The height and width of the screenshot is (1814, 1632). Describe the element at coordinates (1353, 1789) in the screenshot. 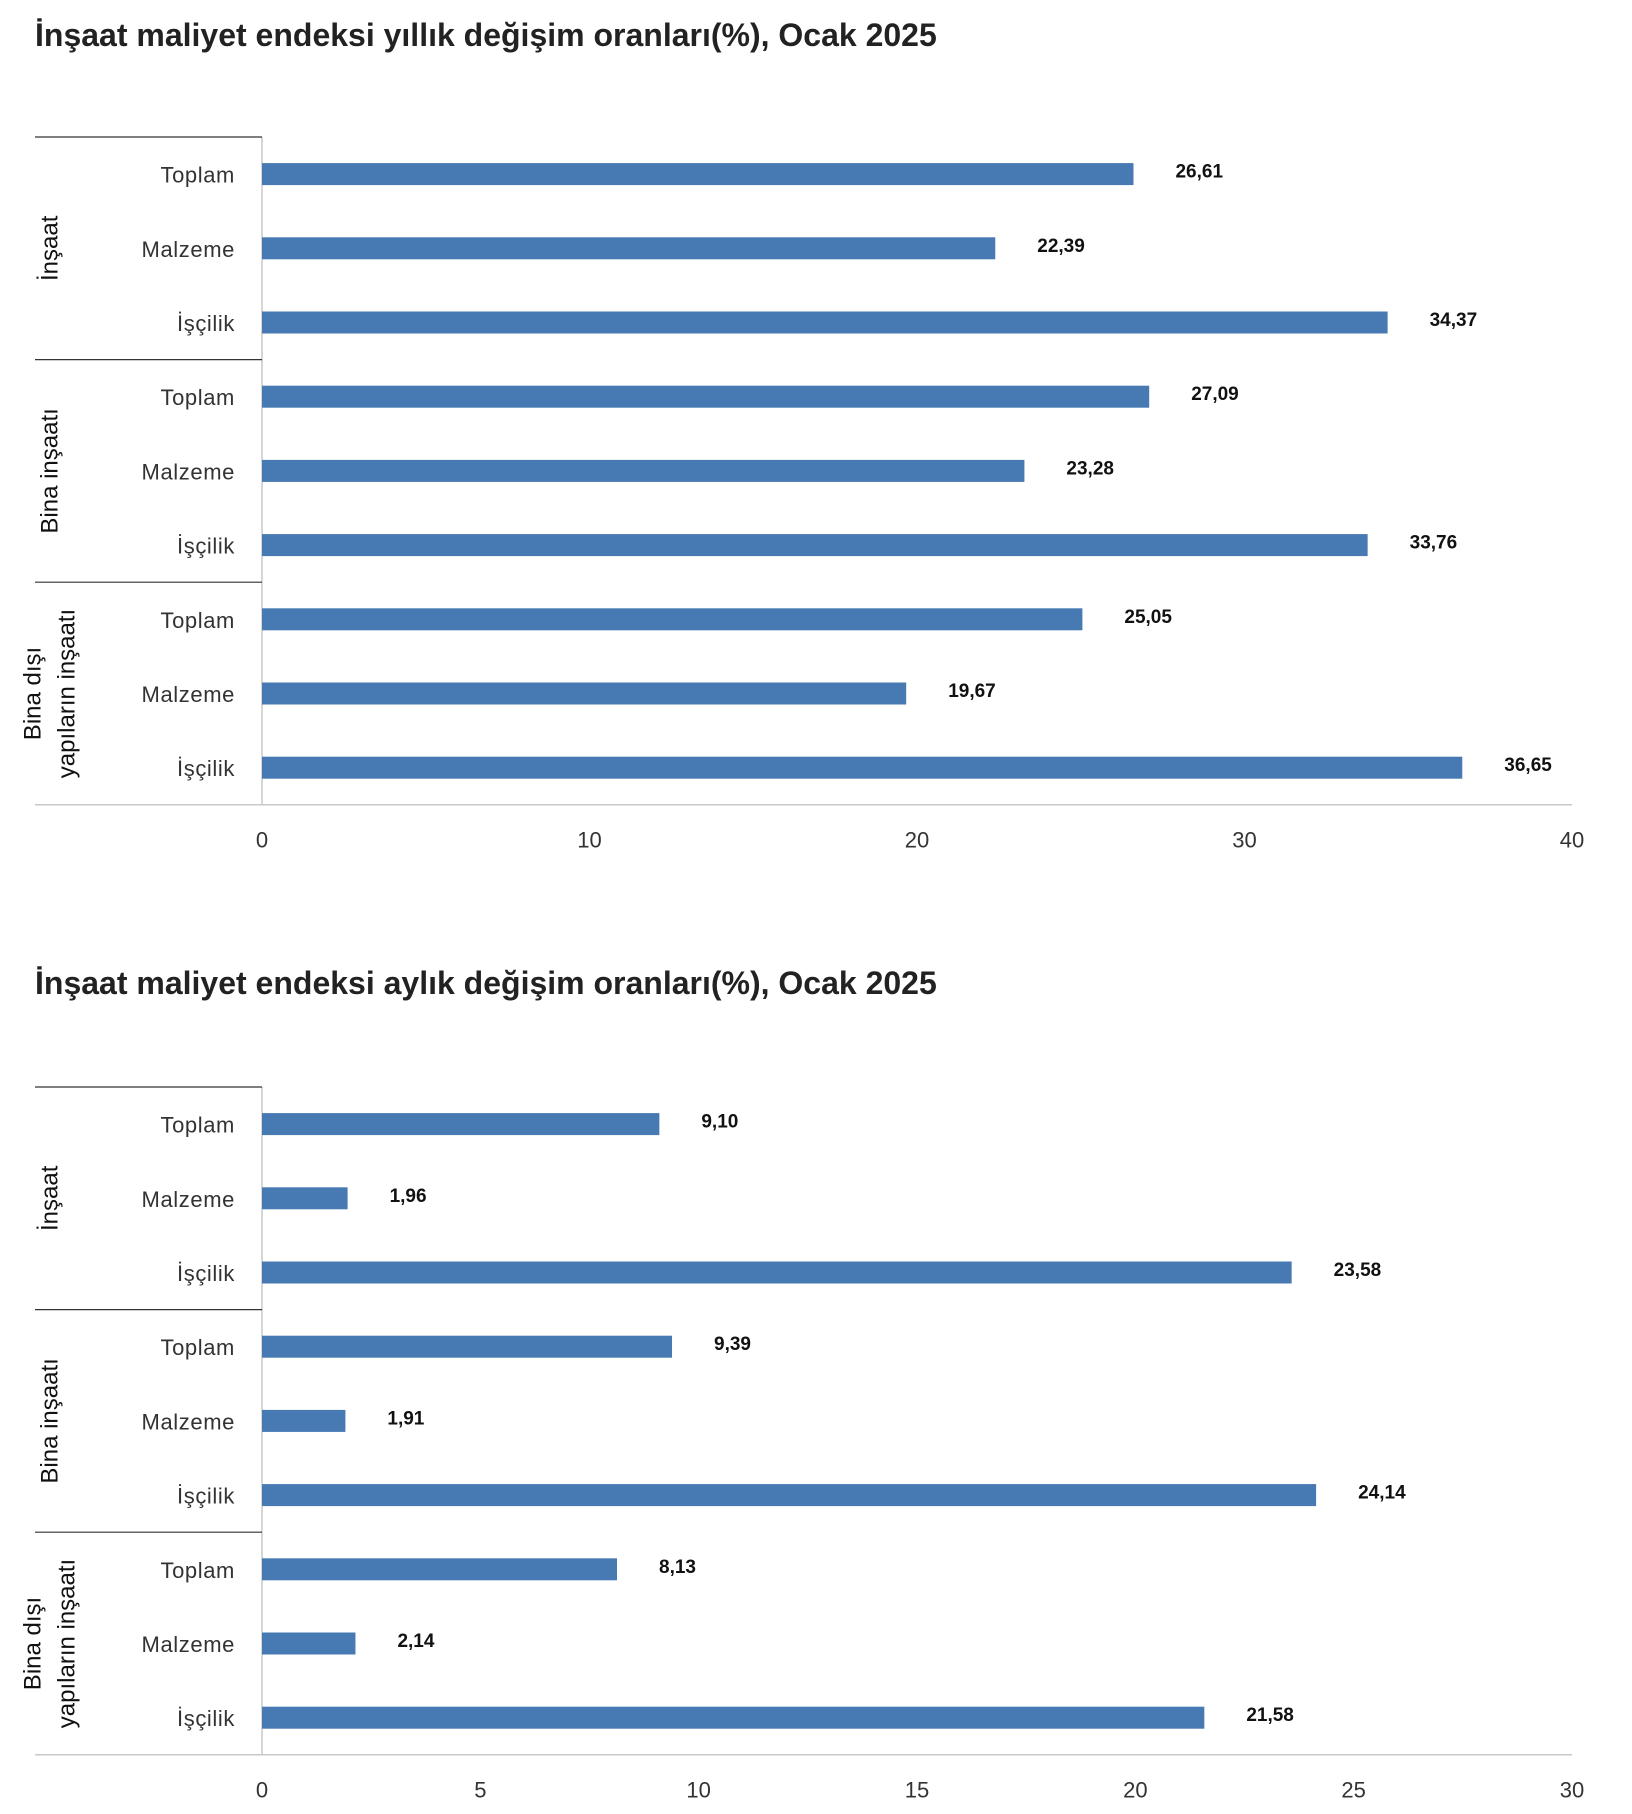

I see `x-tick-label: 25` at that location.